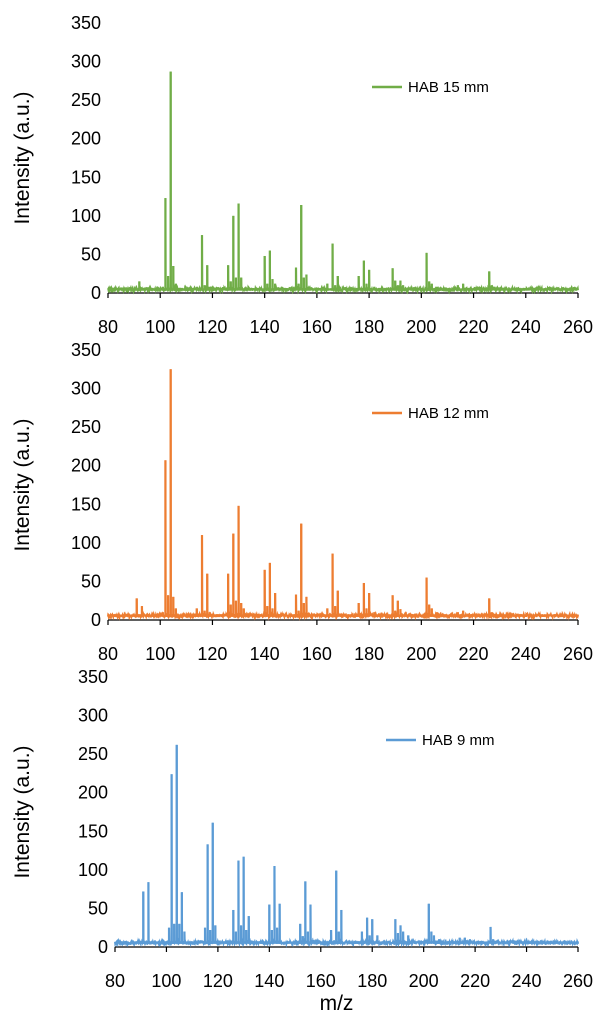 This screenshot has width=598, height=1016. I want to click on legend-label: HAB 9 mm, so click(458, 740).